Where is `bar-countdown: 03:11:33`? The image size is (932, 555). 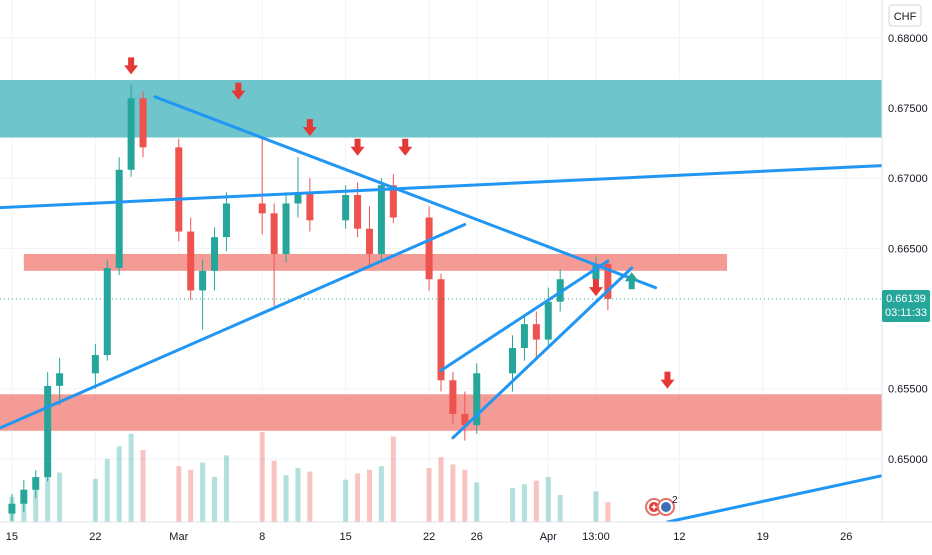
bar-countdown: 03:11:33 is located at coordinates (906, 313).